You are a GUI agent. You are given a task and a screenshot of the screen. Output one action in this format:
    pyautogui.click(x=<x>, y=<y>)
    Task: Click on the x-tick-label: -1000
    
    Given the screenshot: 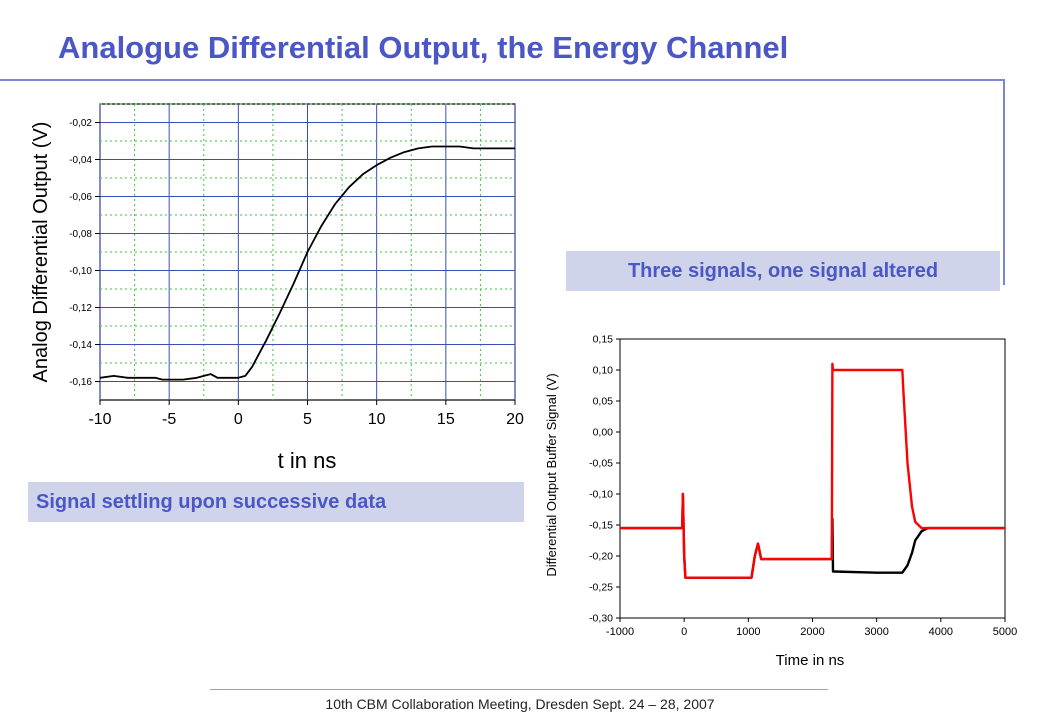 What is the action you would take?
    pyautogui.click(x=620, y=632)
    